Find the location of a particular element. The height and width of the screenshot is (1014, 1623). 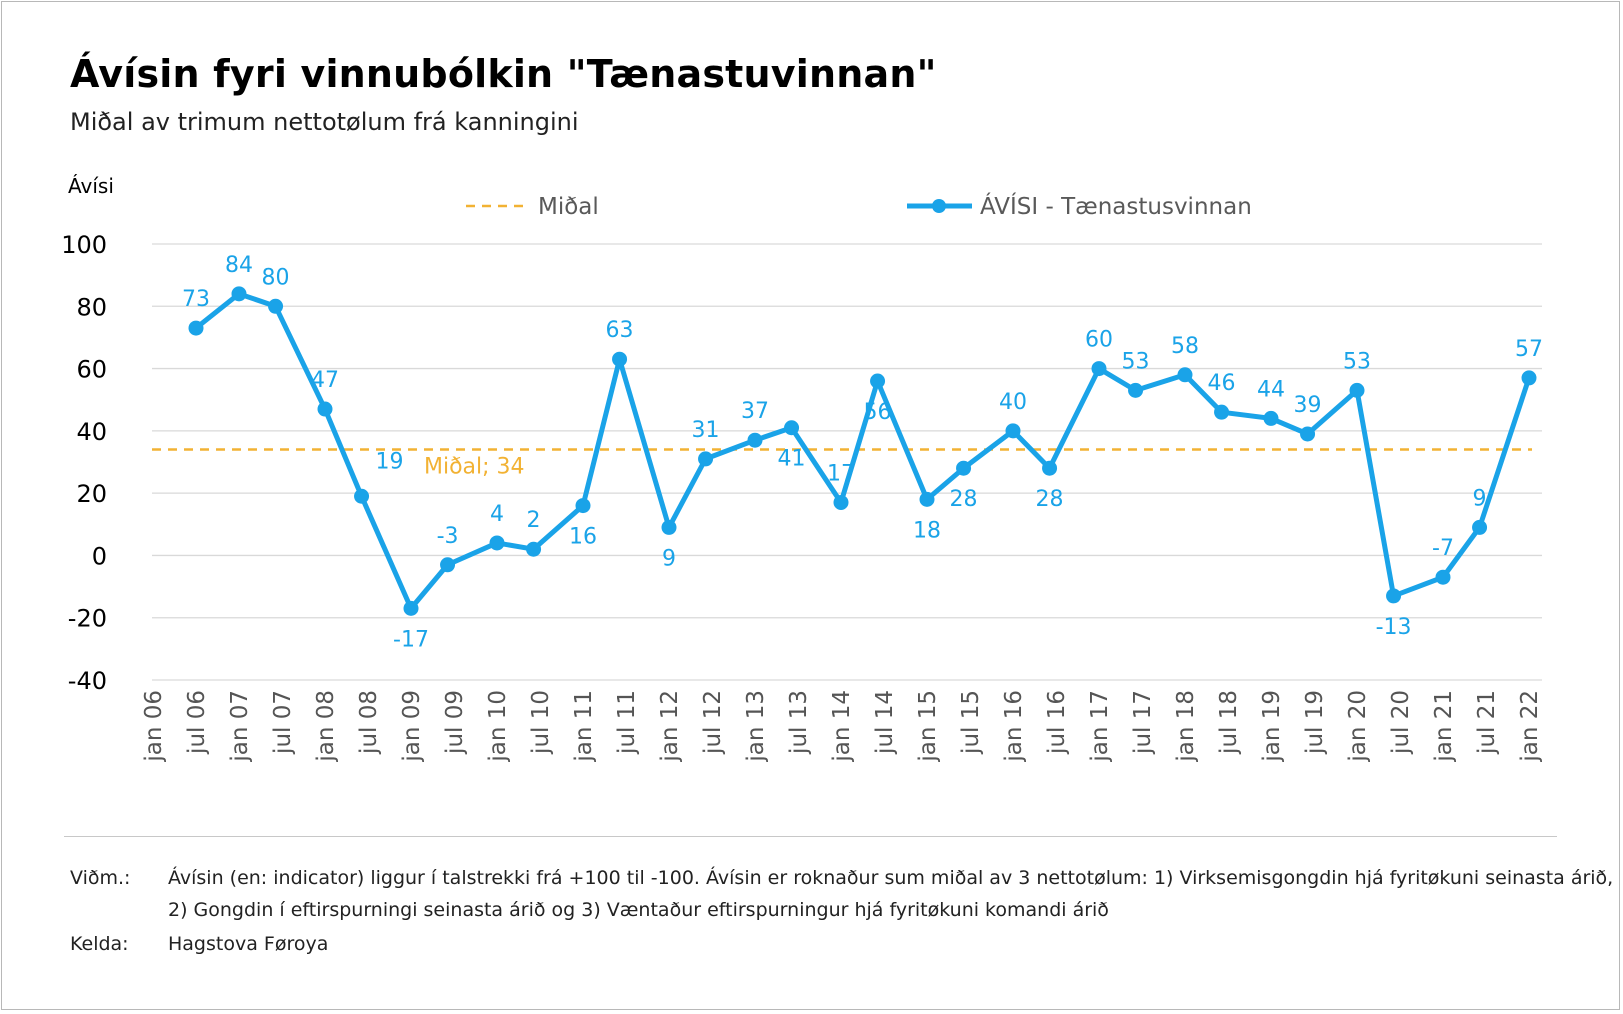

note-key: Viðm.: is located at coordinates (100, 878).